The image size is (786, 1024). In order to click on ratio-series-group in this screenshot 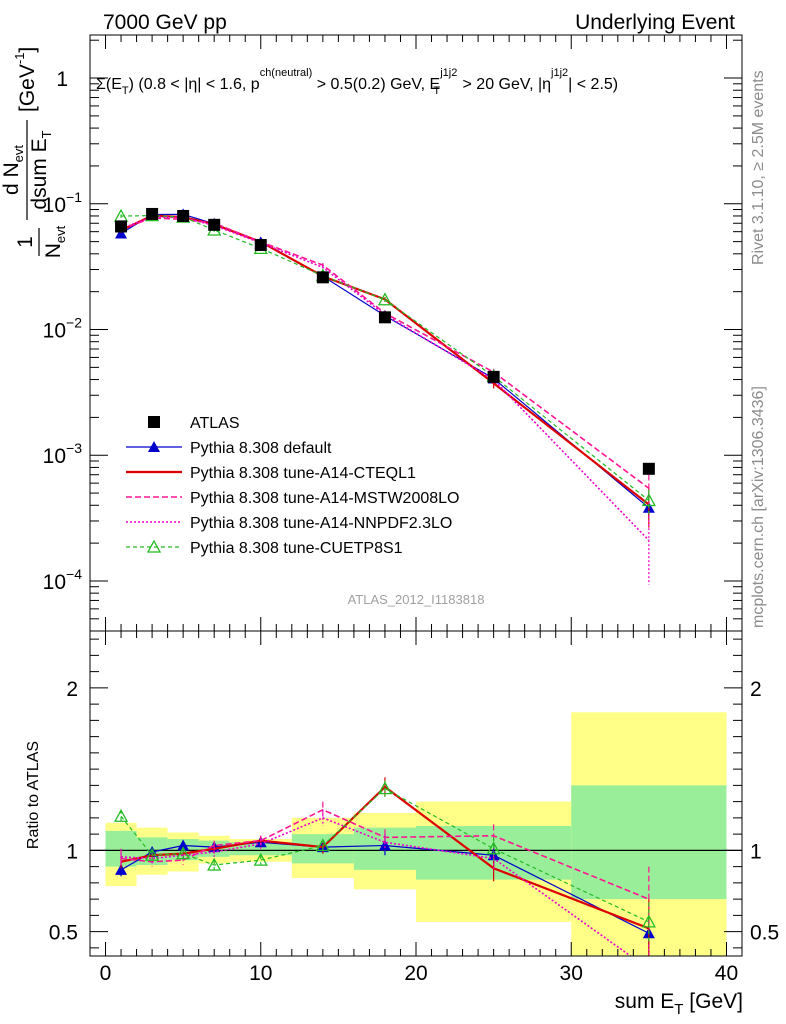, I will do `click(384, 866)`.